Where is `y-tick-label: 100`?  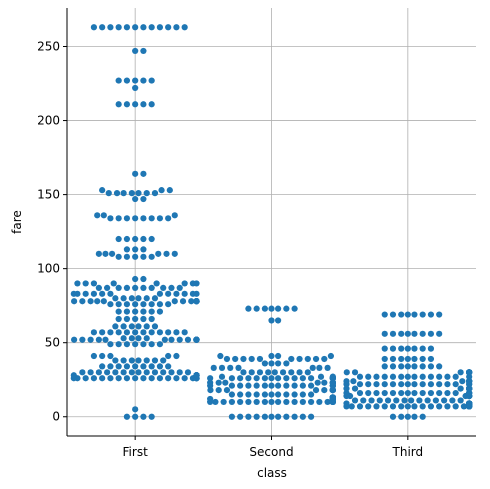 y-tick-label: 100 is located at coordinates (48, 269).